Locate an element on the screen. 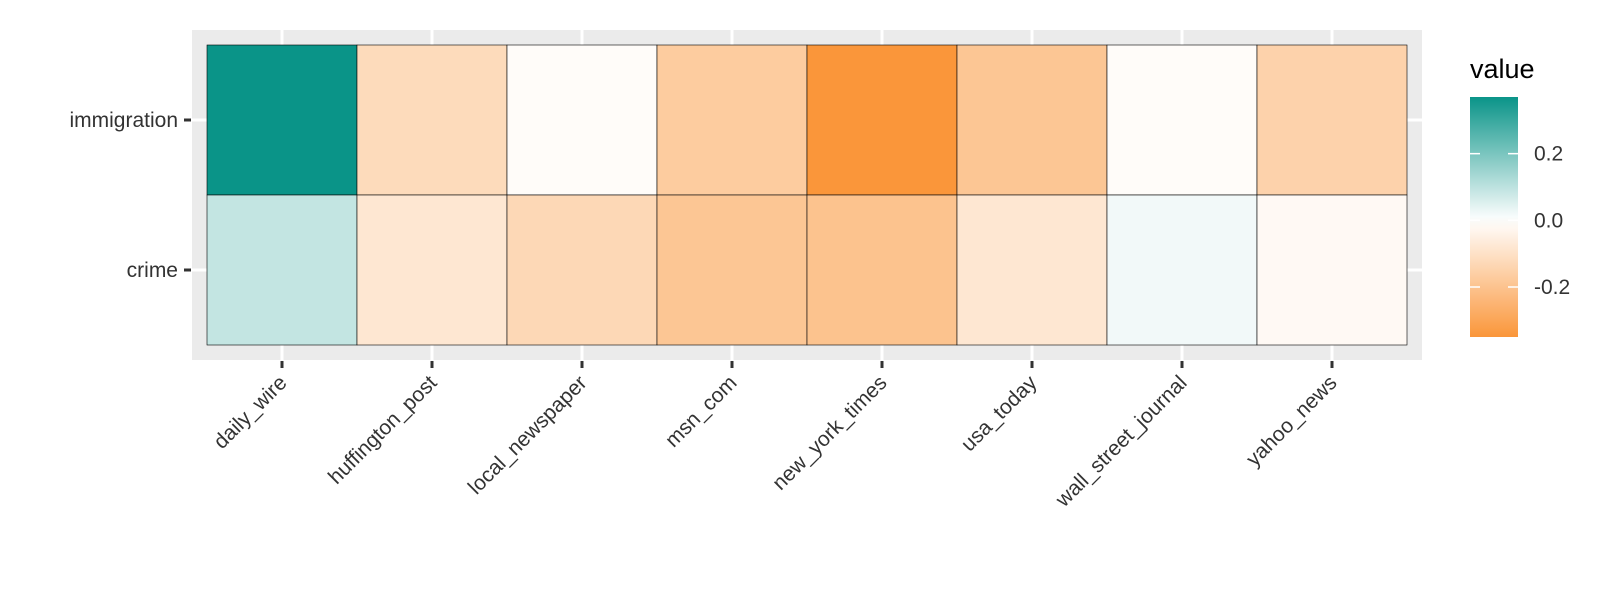 The width and height of the screenshot is (1600, 600). heatmap-tile-immigration-local_newspaper is located at coordinates (582, 120).